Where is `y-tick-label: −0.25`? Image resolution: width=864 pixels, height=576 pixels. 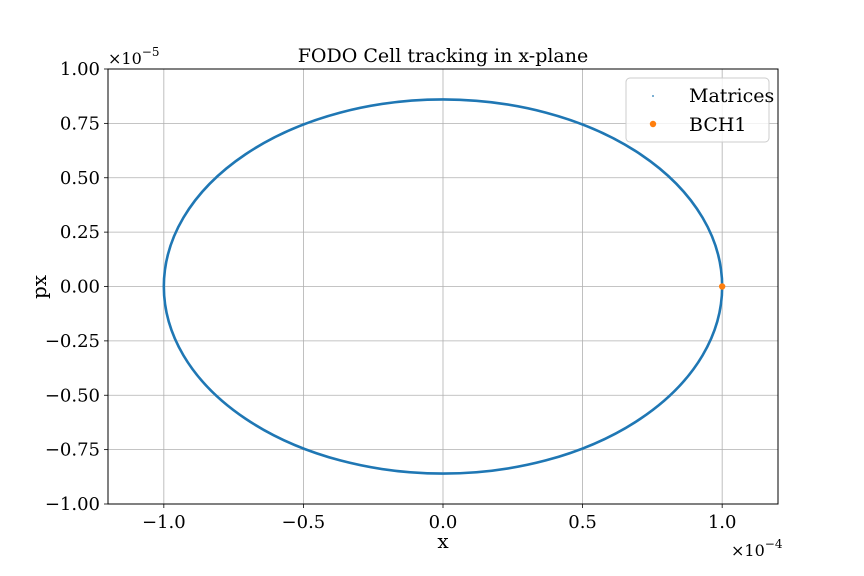 y-tick-label: −0.25 is located at coordinates (72, 341).